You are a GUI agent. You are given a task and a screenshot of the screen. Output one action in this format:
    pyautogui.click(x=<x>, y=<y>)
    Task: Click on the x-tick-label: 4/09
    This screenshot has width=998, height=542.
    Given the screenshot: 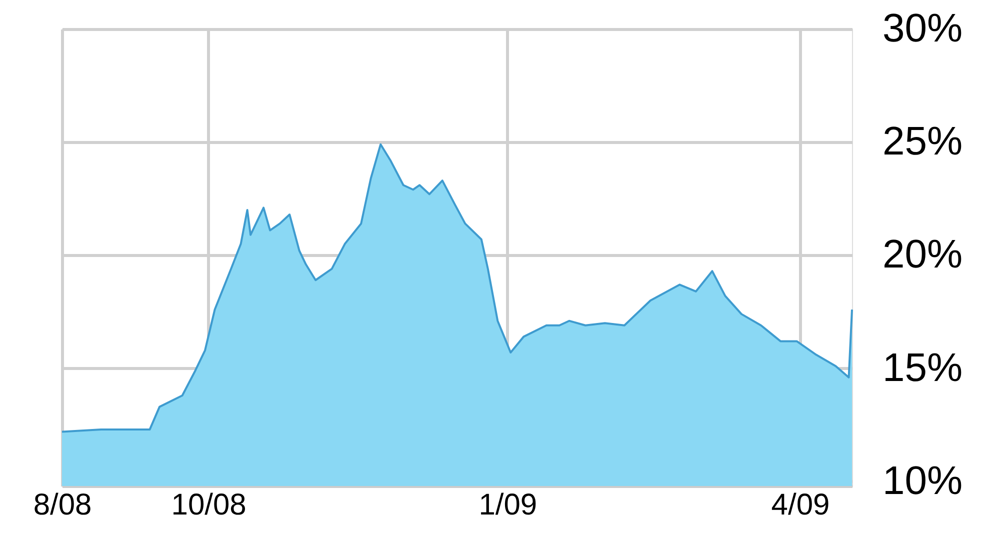 What is the action you would take?
    pyautogui.click(x=800, y=505)
    